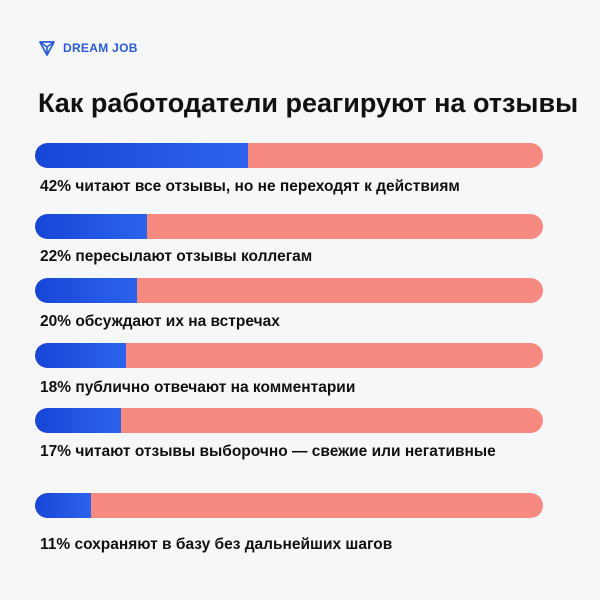 The image size is (600, 600). Describe the element at coordinates (160, 321) in the screenshot. I see `bar-label-3: 20% обсуждают их на встречах` at that location.